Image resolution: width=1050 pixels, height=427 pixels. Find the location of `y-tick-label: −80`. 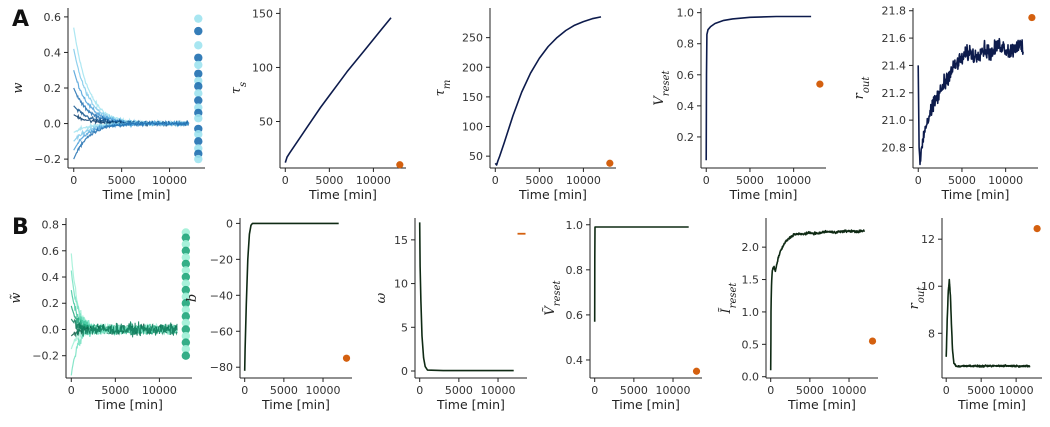

y-tick-label: −80 is located at coordinates (221, 367).